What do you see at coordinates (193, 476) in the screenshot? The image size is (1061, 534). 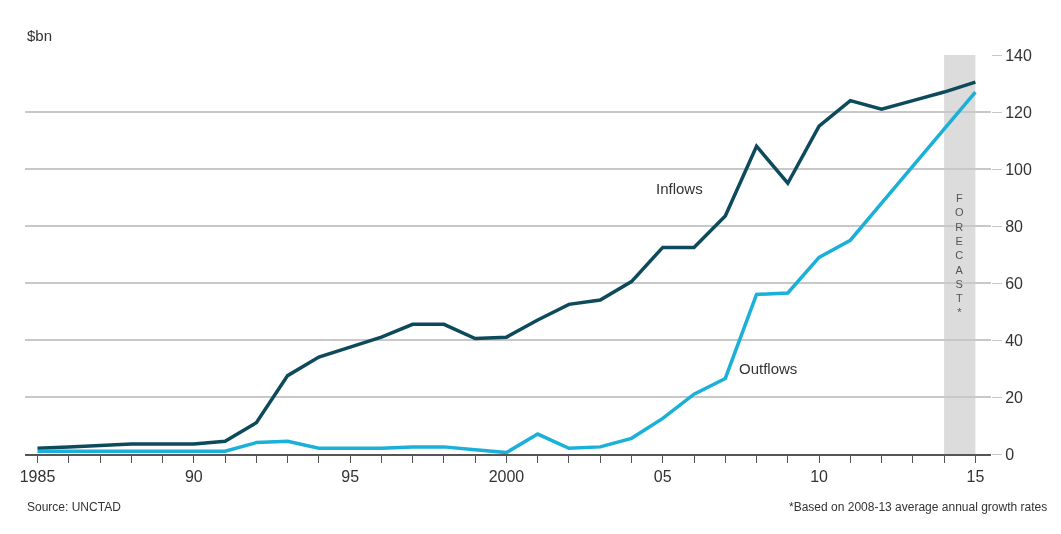 I see `x-tick-label: 90` at bounding box center [193, 476].